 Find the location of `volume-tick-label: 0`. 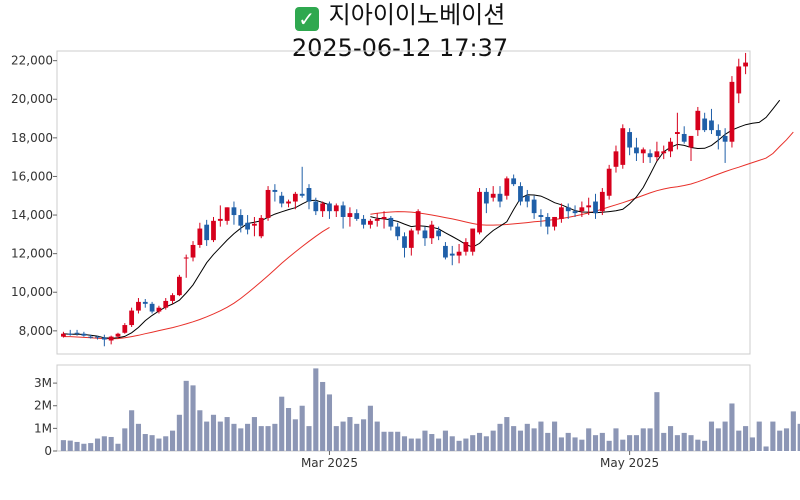

volume-tick-label: 0 is located at coordinates (48, 451).